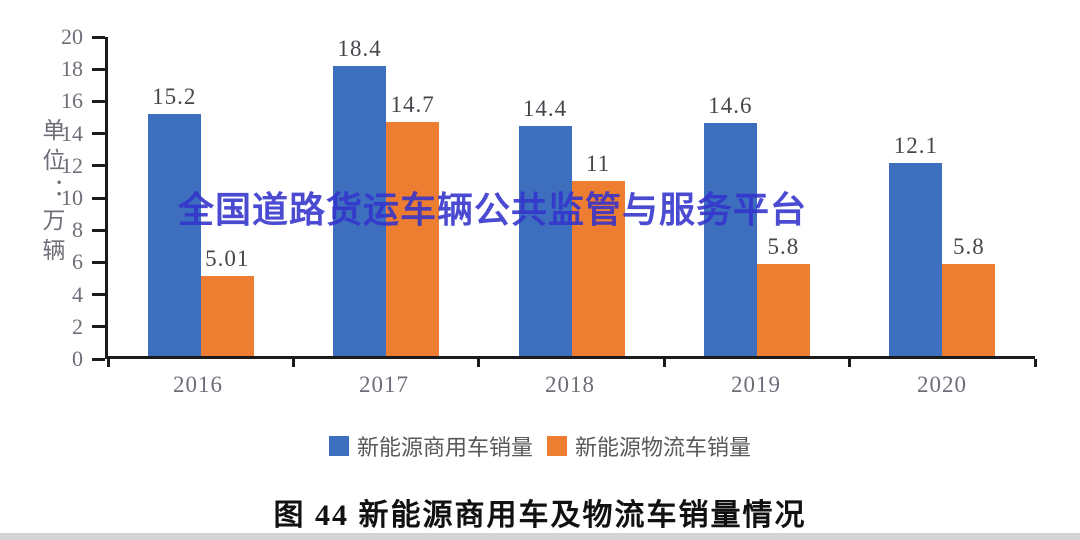 This screenshot has width=1080, height=540. Describe the element at coordinates (227, 259) in the screenshot. I see `bar-value-label: 5.01` at that location.